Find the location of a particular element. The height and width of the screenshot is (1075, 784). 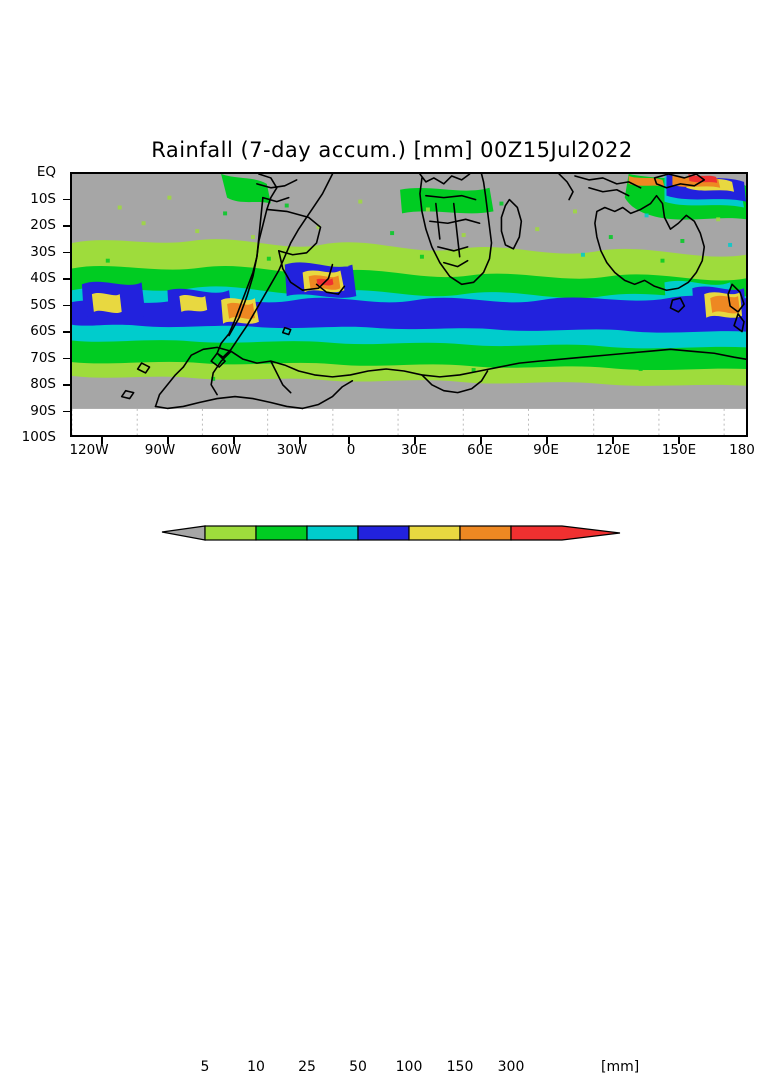

x-tick-label-90w: 90W is located at coordinates (160, 450).